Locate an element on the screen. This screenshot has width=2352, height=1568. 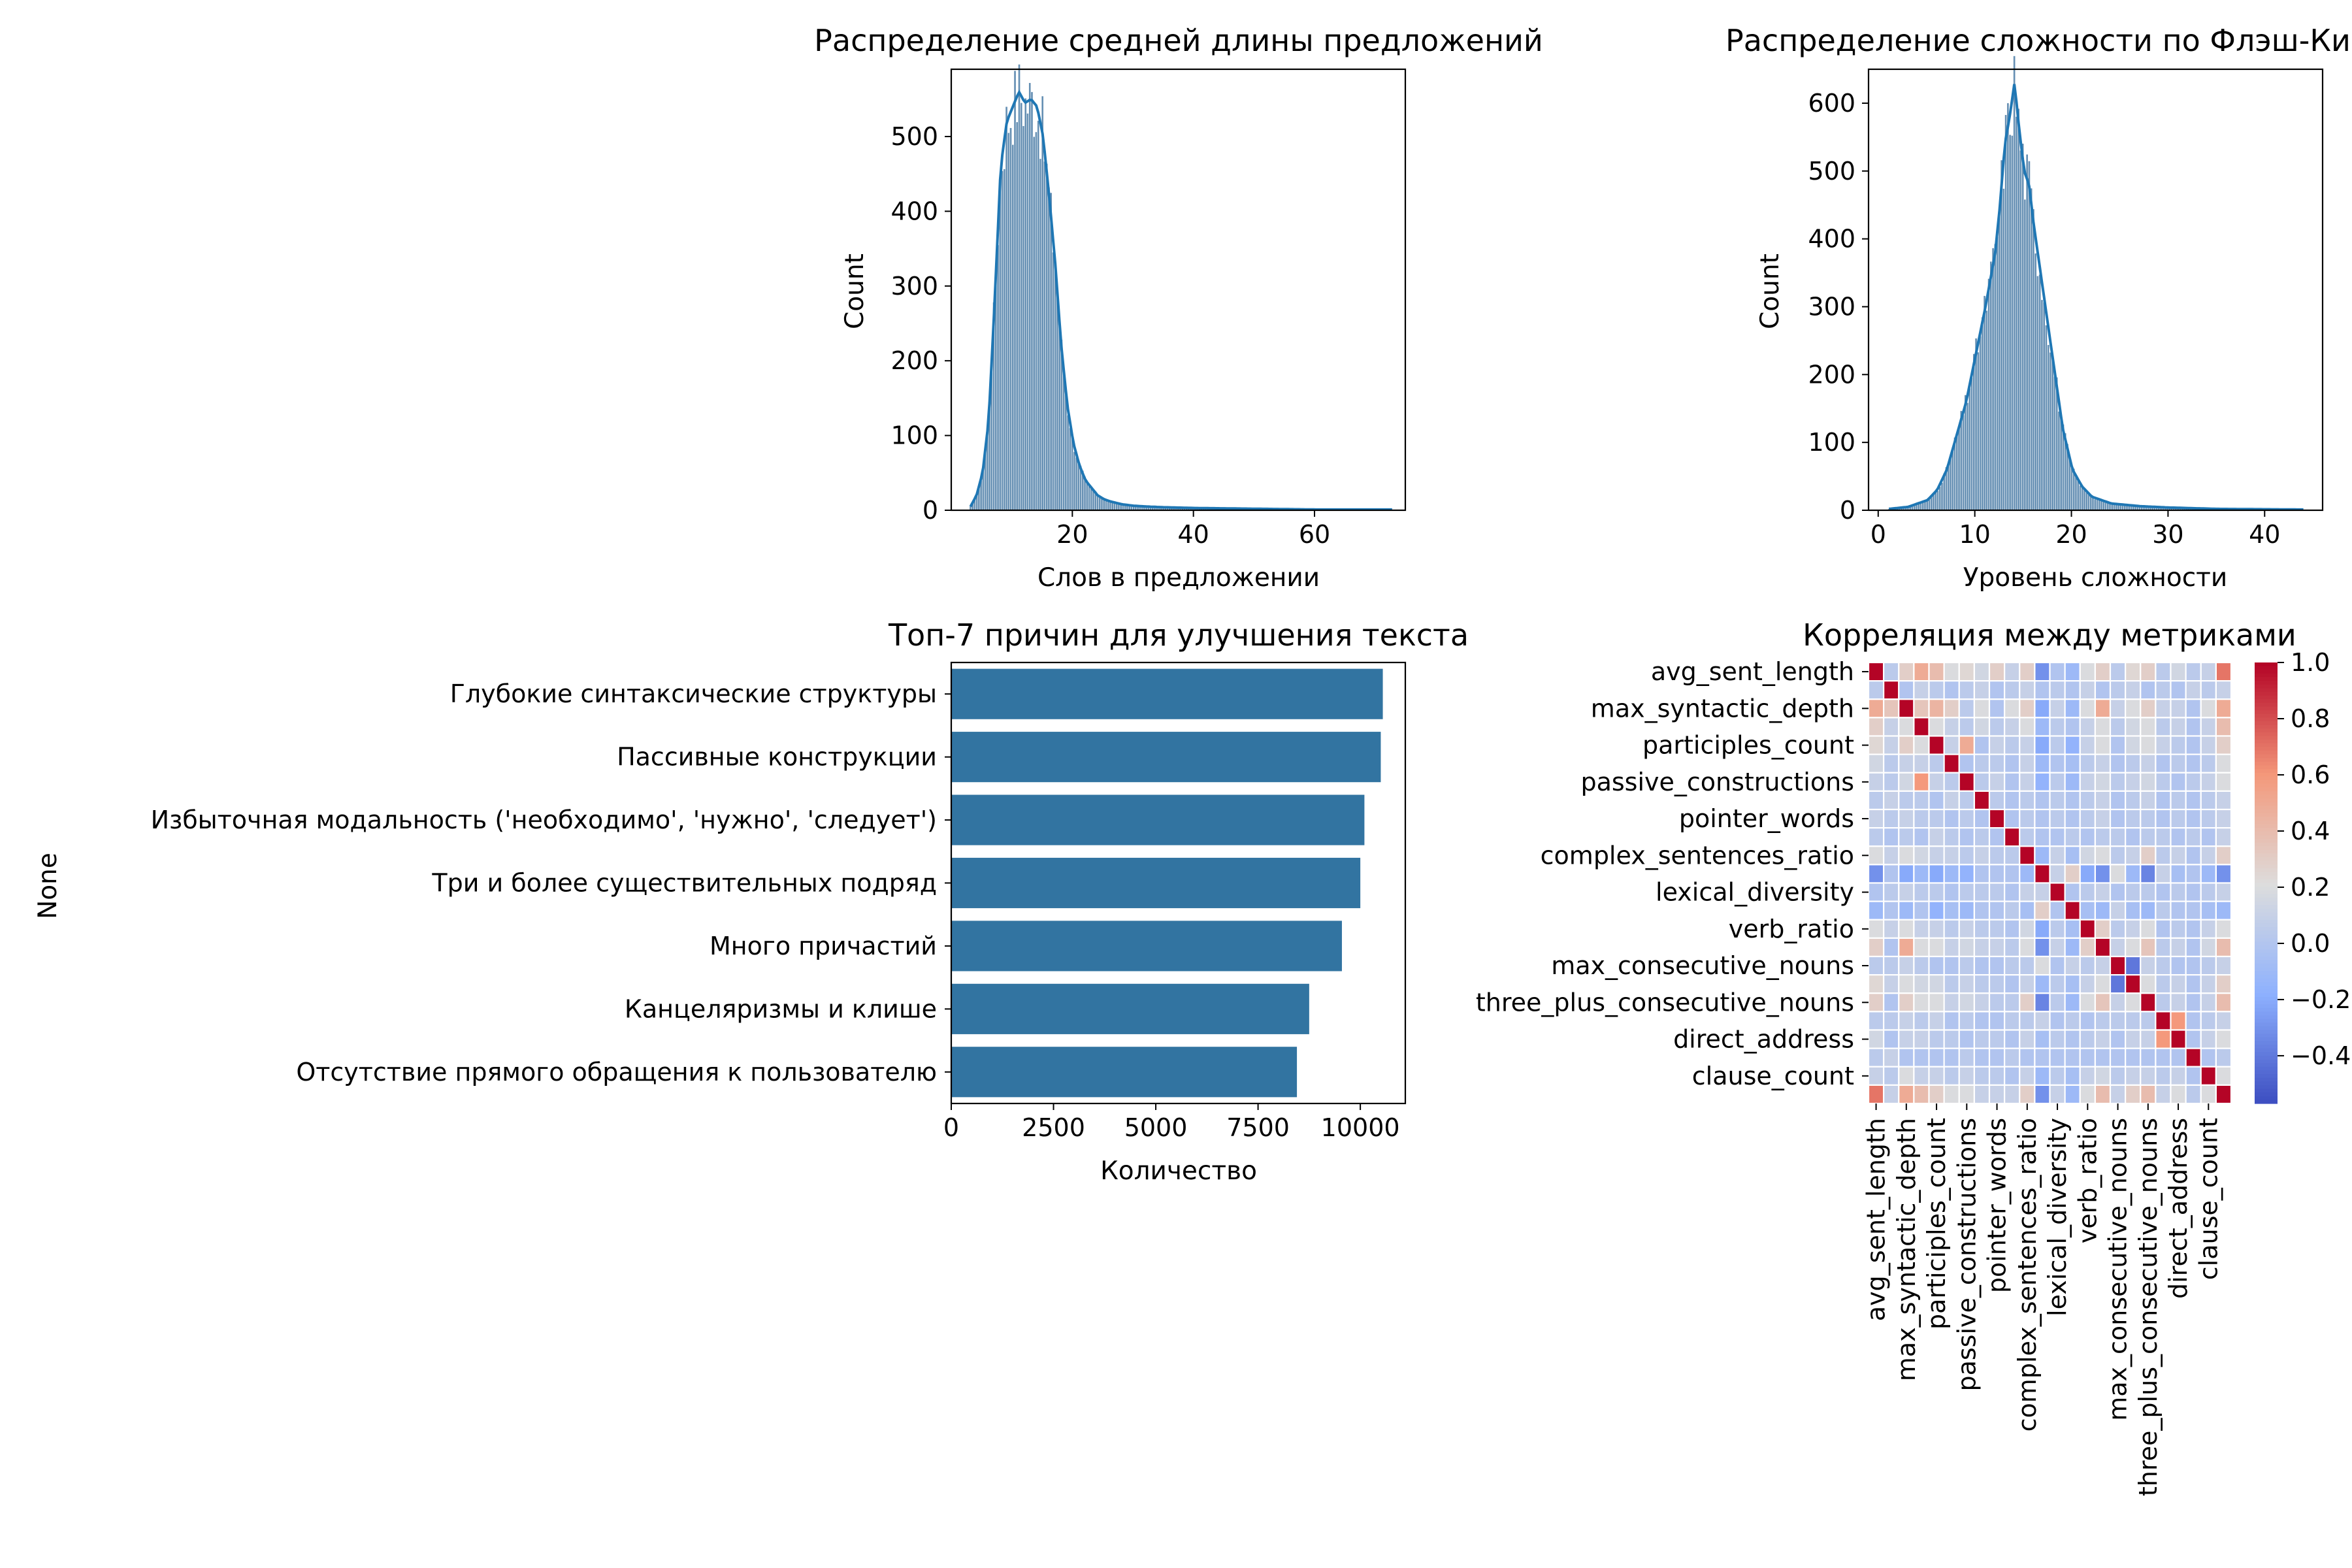
row-label: direct_address is located at coordinates (1763, 1039).